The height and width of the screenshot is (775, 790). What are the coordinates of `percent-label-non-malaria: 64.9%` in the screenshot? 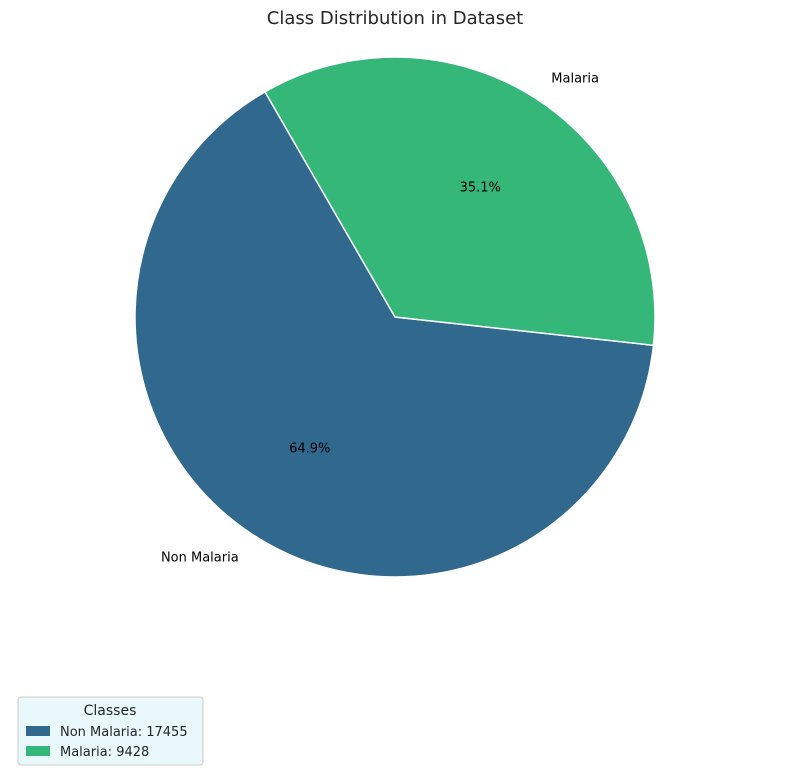 It's located at (309, 449).